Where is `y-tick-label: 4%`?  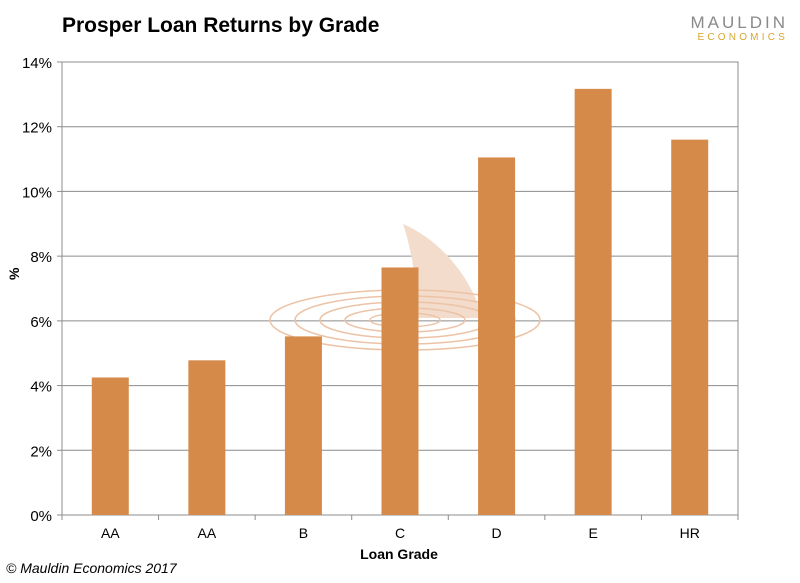 y-tick-label: 4% is located at coordinates (41, 387).